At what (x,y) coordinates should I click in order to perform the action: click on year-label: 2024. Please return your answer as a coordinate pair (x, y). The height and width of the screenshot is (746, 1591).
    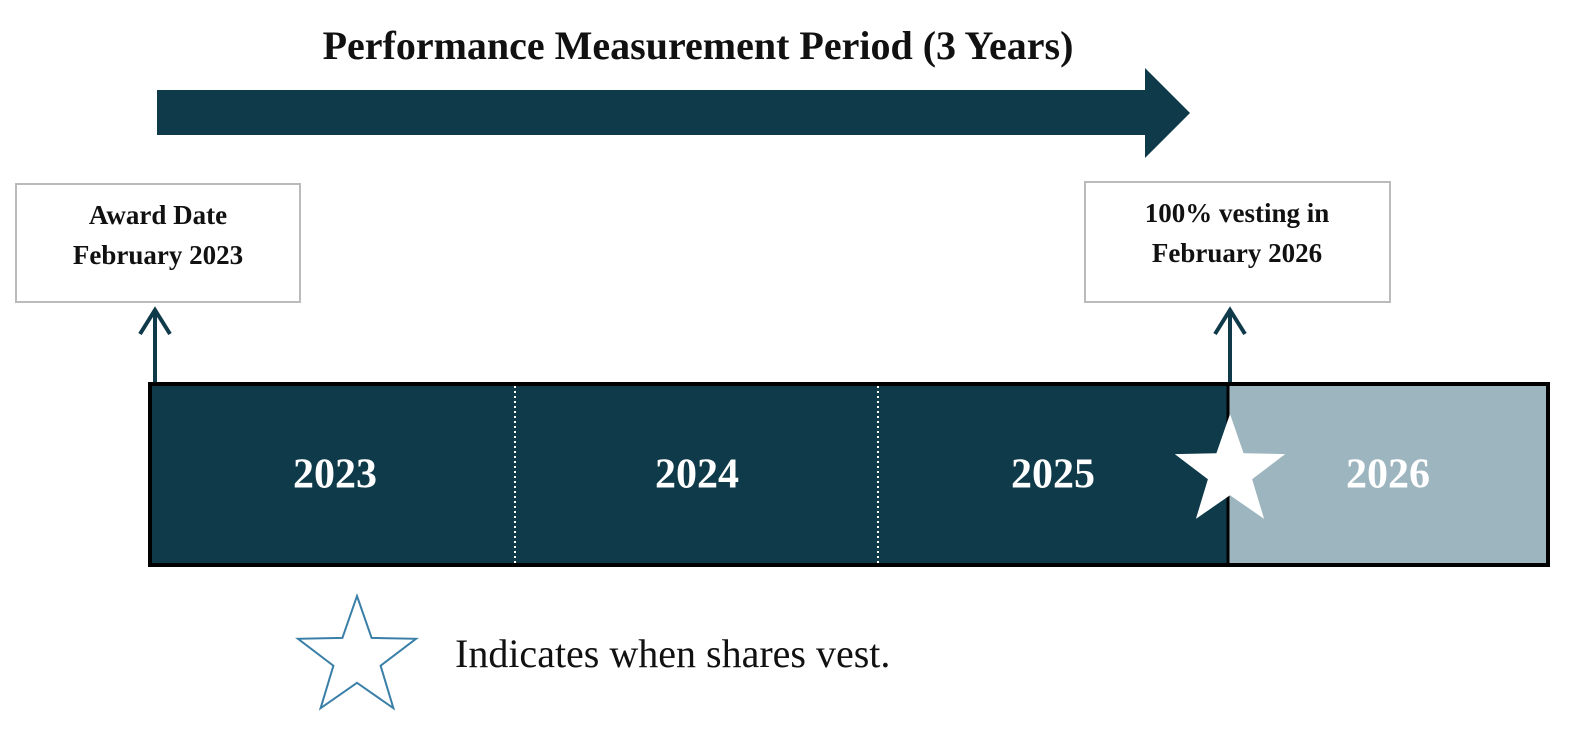
    Looking at the image, I should click on (697, 475).